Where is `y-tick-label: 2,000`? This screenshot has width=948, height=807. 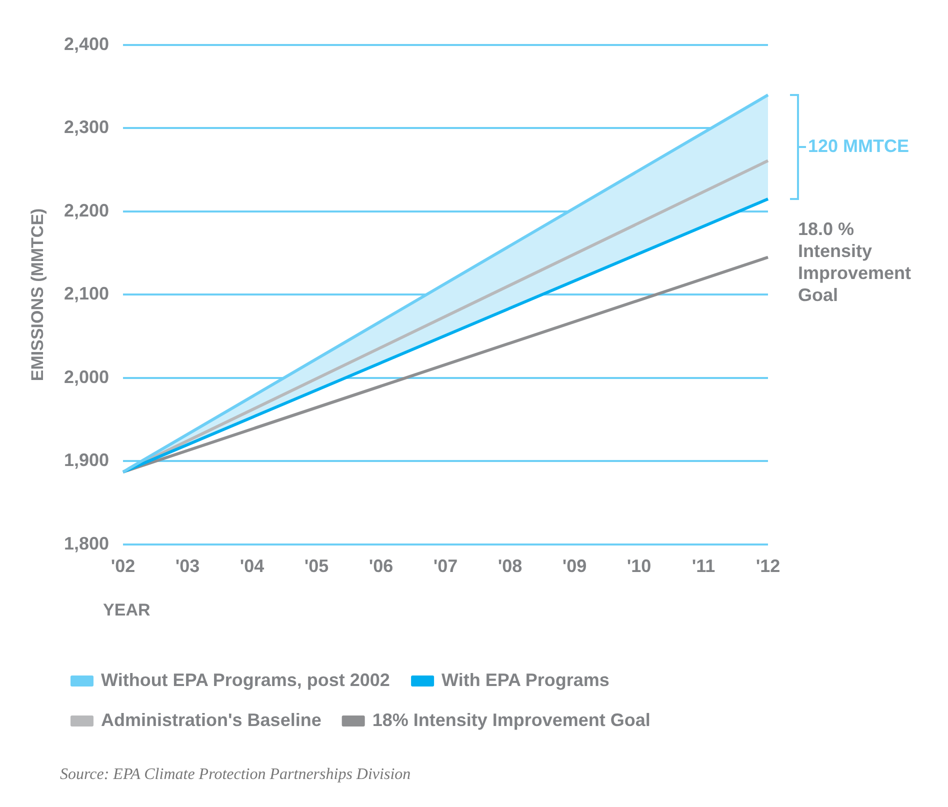
y-tick-label: 2,000 is located at coordinates (87, 376).